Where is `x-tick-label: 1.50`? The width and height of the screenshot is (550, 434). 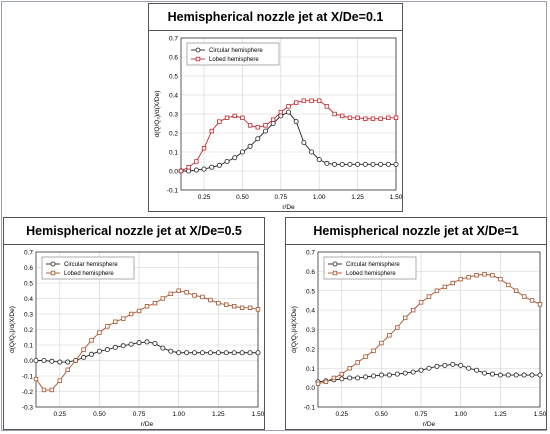
x-tick-label: 1.50 is located at coordinates (540, 414).